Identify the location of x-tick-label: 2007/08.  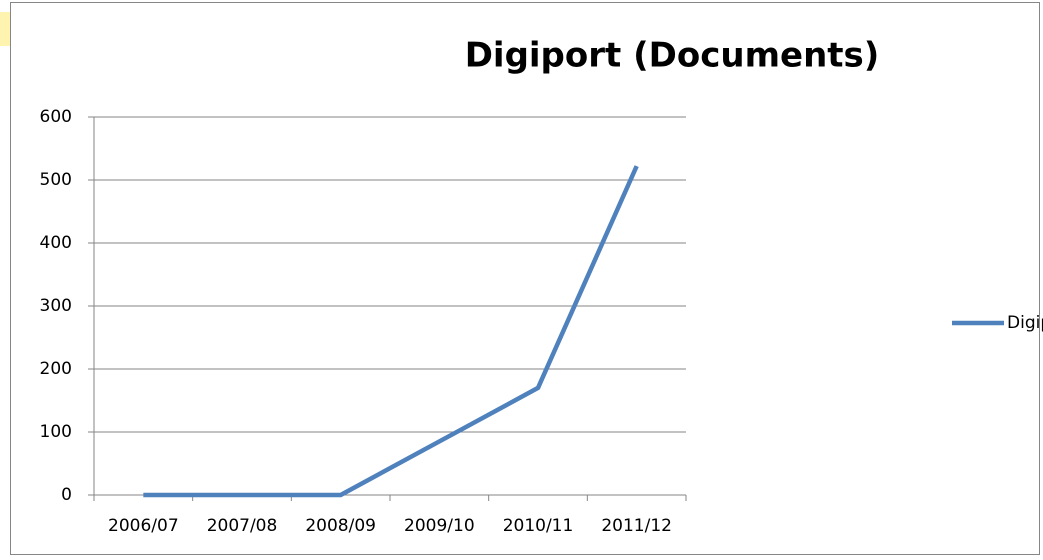
(242, 526).